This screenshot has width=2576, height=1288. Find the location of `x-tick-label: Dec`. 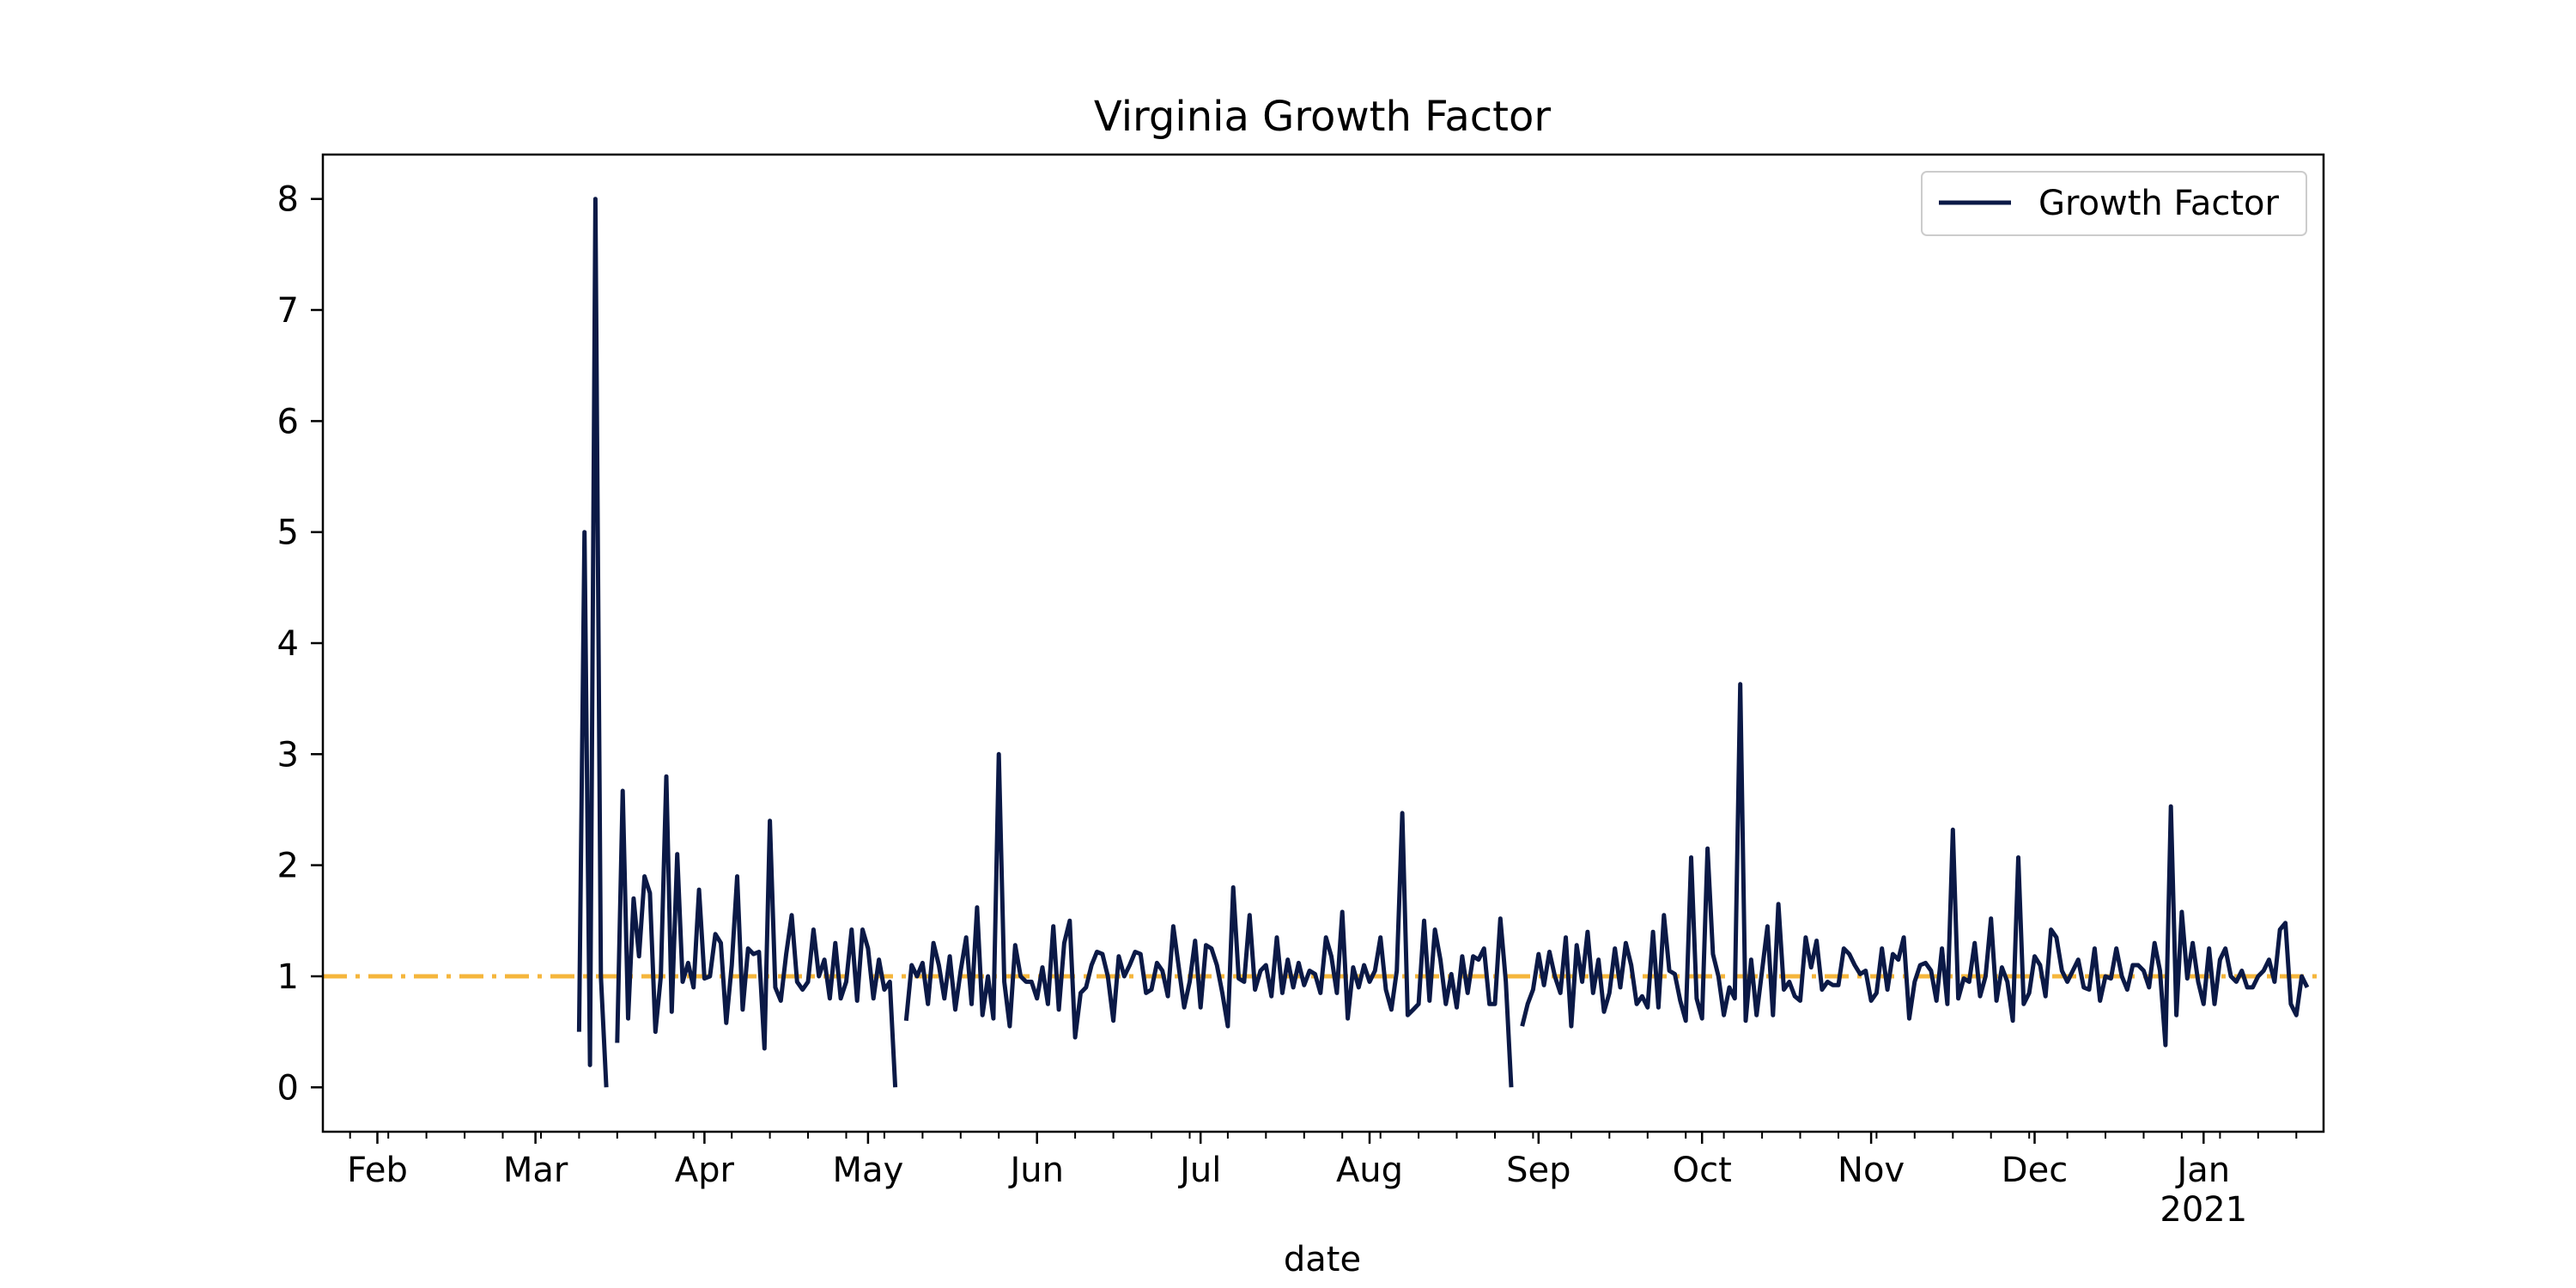

x-tick-label: Dec is located at coordinates (2035, 1170).